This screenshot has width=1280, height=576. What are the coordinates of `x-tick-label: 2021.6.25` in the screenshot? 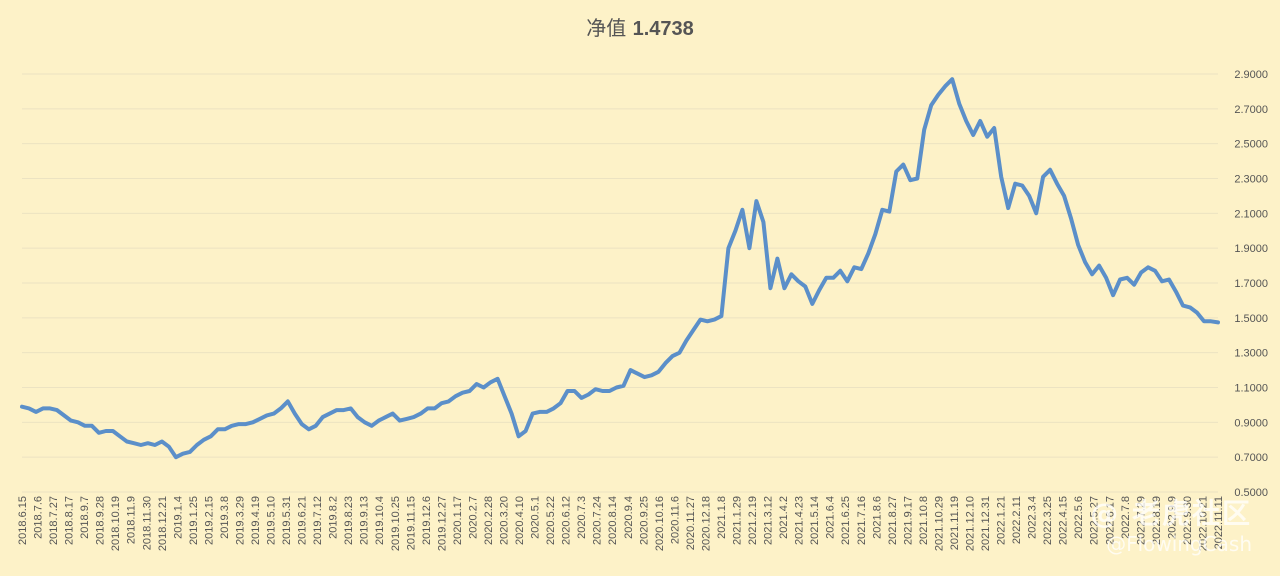 It's located at (846, 520).